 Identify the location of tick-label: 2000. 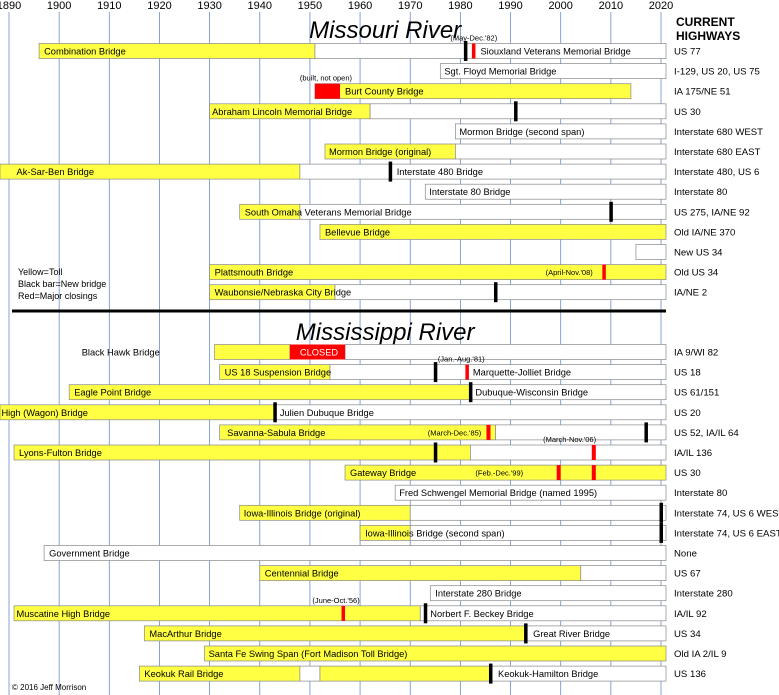
(560, 6).